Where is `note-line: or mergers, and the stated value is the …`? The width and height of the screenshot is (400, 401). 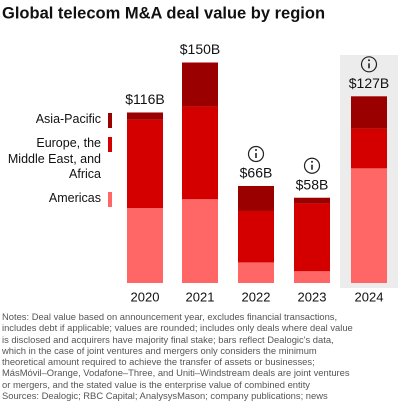 note-line: or mergers, and the stated value is the … is located at coordinates (156, 384).